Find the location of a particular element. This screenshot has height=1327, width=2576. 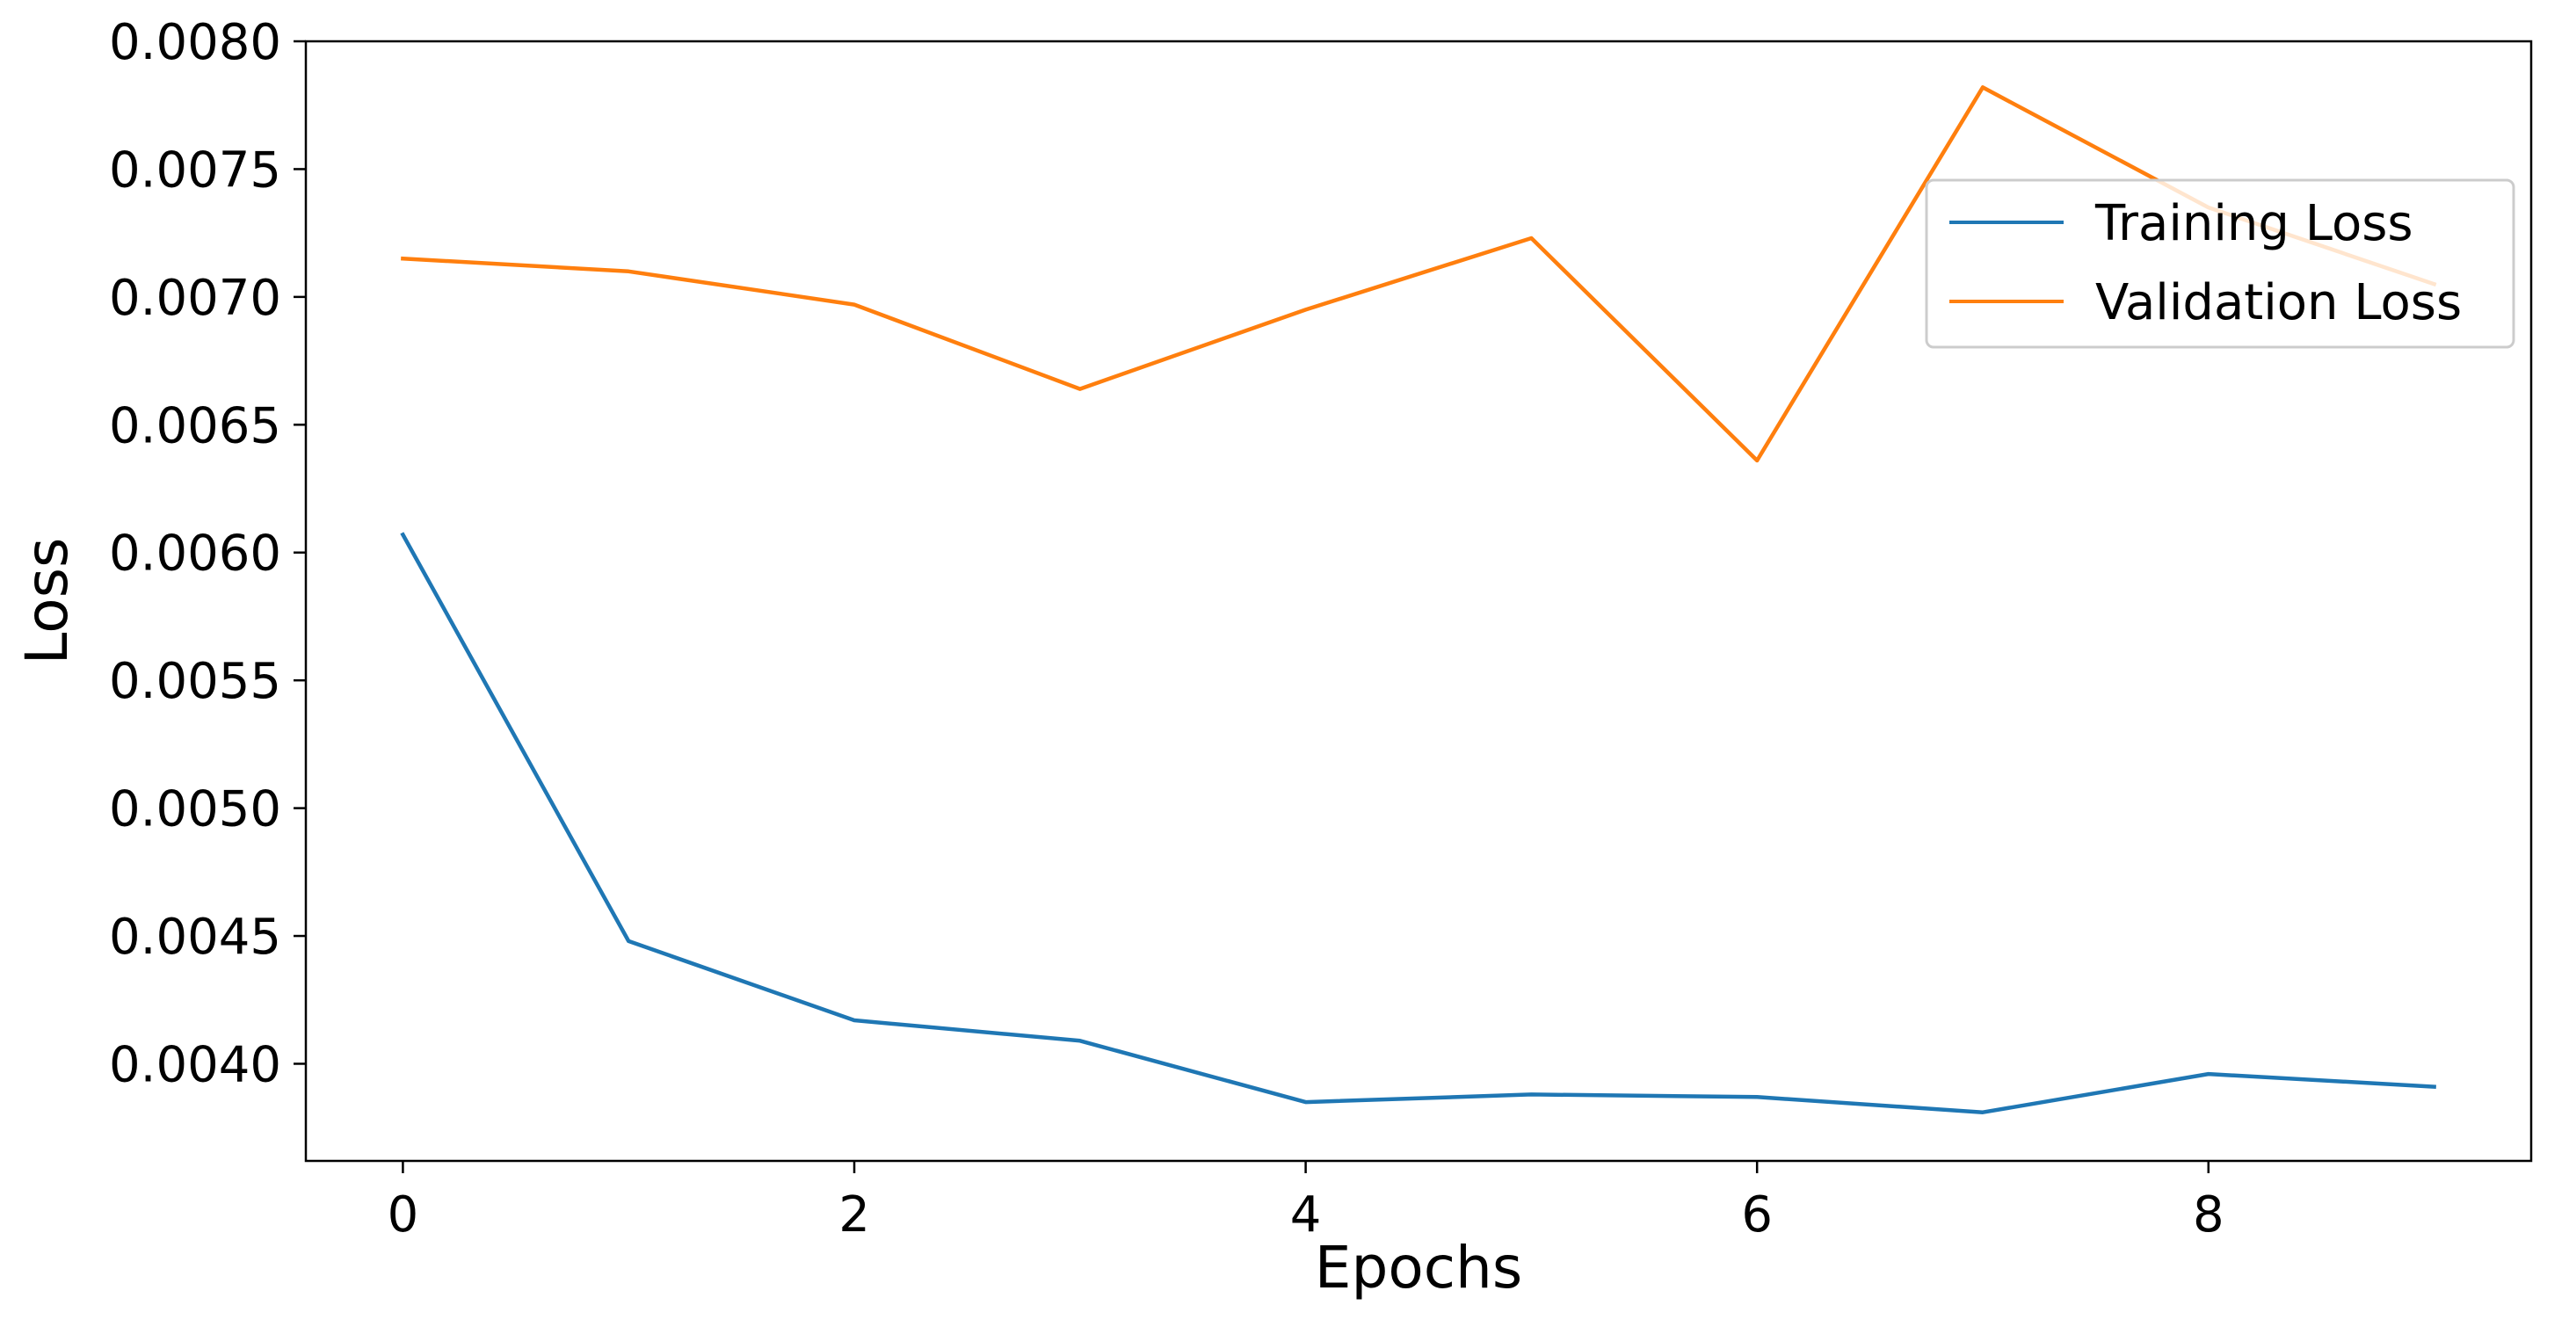

legend: Training Loss Validation Loss is located at coordinates (2220, 263).